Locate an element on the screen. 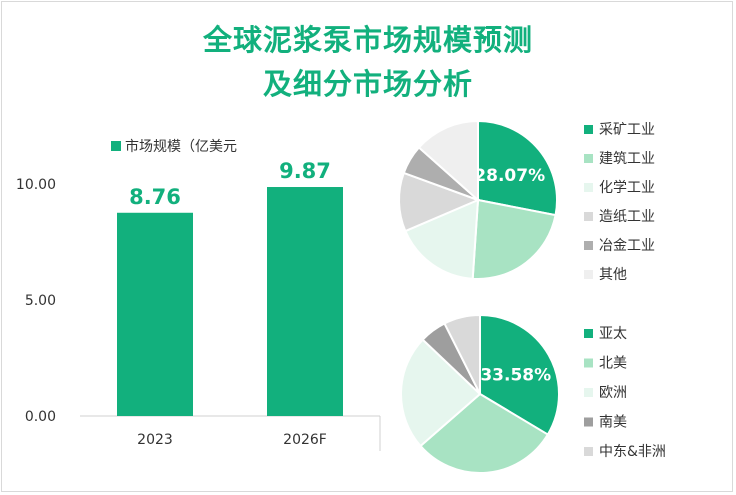 This screenshot has width=736, height=495. legend-label: 南美 is located at coordinates (613, 423).